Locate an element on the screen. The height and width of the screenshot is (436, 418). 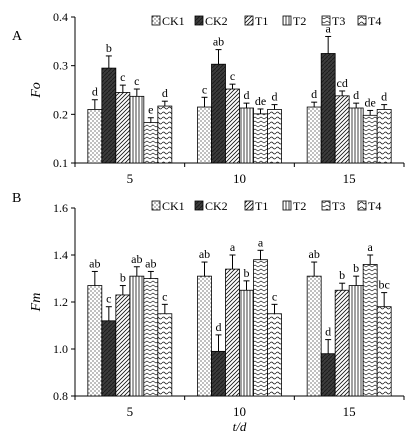
y-tick-label: 1.4 is located at coordinates (60, 255).